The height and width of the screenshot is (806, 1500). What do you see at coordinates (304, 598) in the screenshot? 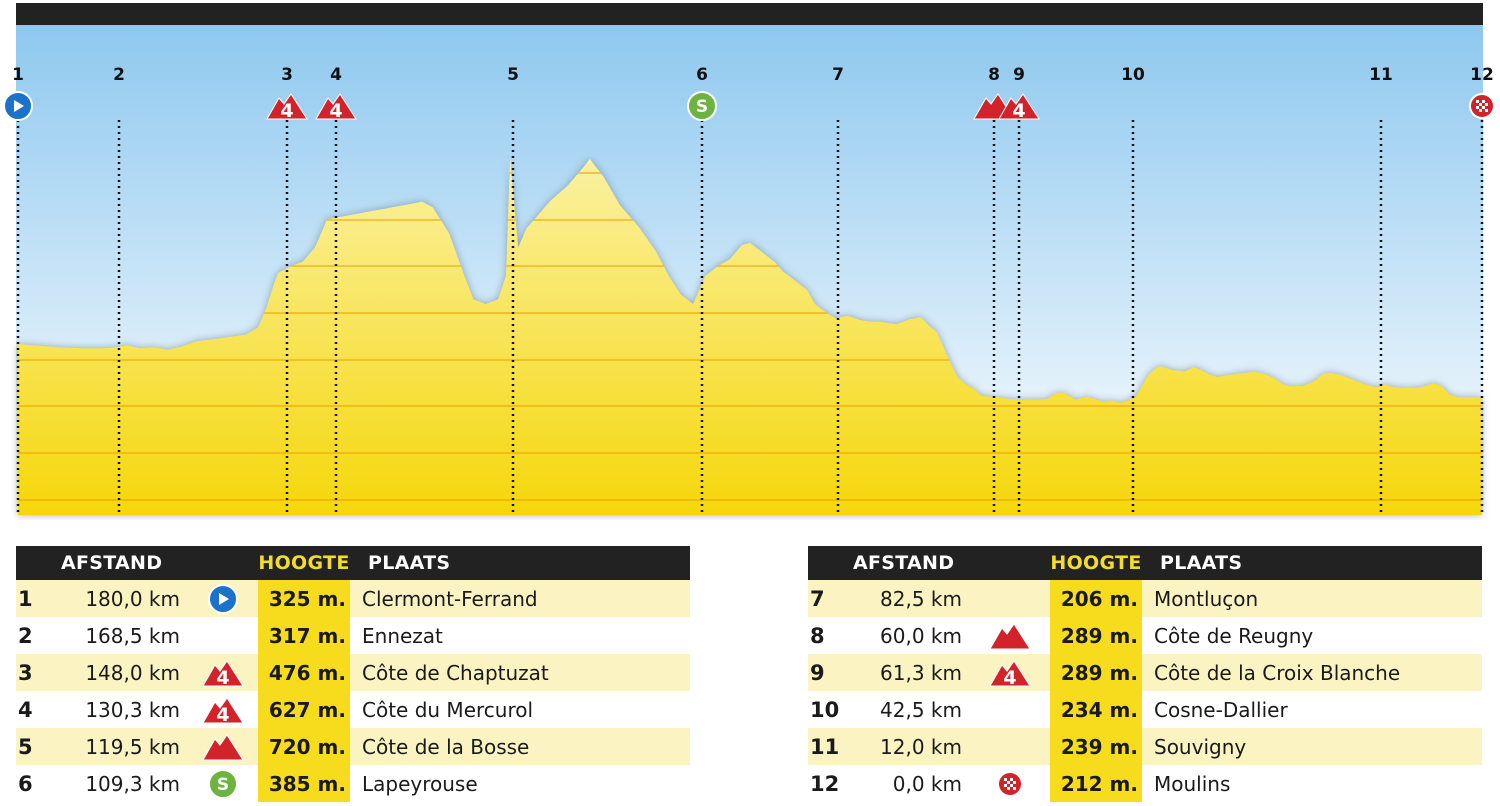
I see `checkpoint-elevation: 325 m.` at bounding box center [304, 598].